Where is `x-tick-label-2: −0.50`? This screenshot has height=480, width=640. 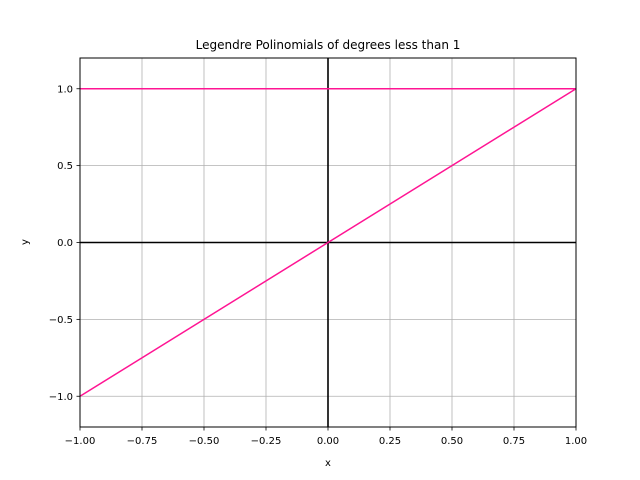
x-tick-label-2: −0.50 is located at coordinates (204, 441).